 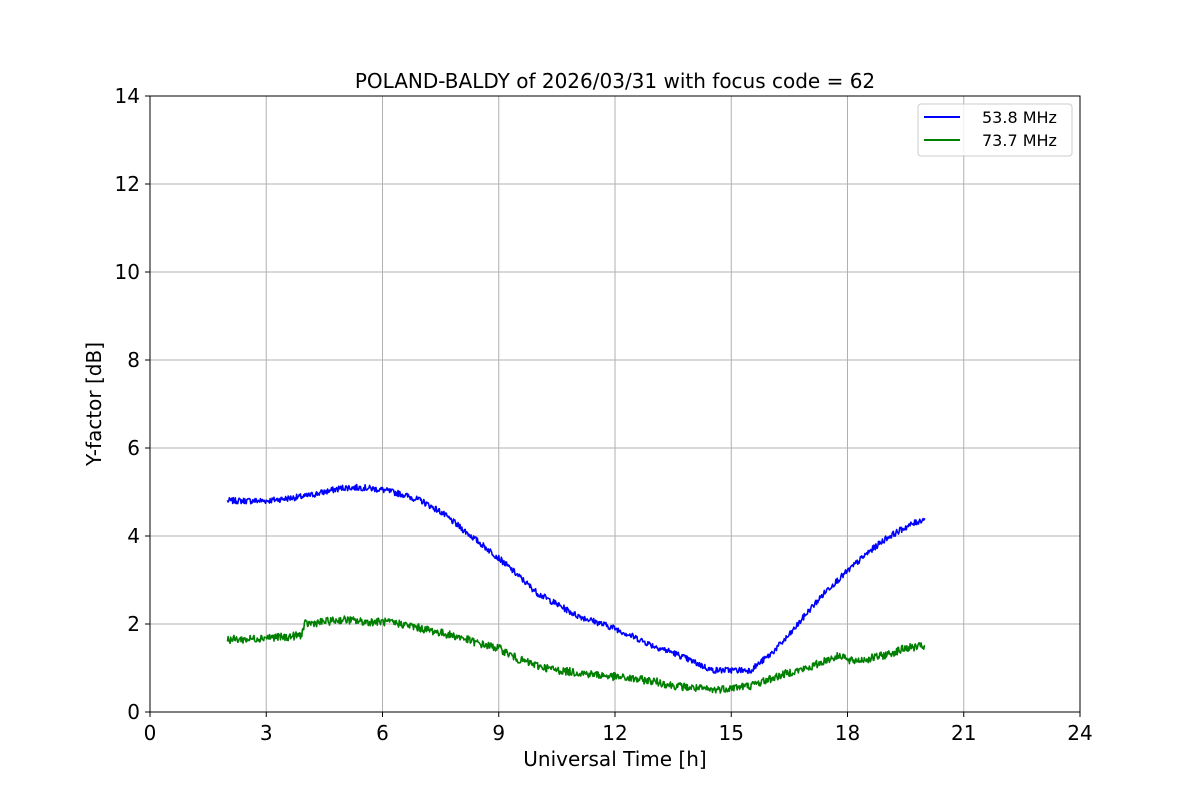 What do you see at coordinates (382, 733) in the screenshot?
I see `x-tick-label: 6` at bounding box center [382, 733].